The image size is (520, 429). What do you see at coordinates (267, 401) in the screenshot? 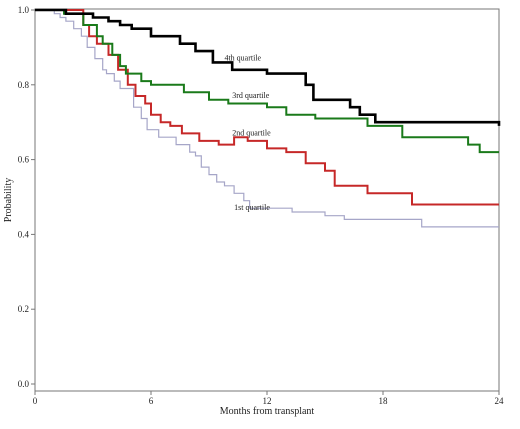
I see `x-tick-label: 12` at bounding box center [267, 401].